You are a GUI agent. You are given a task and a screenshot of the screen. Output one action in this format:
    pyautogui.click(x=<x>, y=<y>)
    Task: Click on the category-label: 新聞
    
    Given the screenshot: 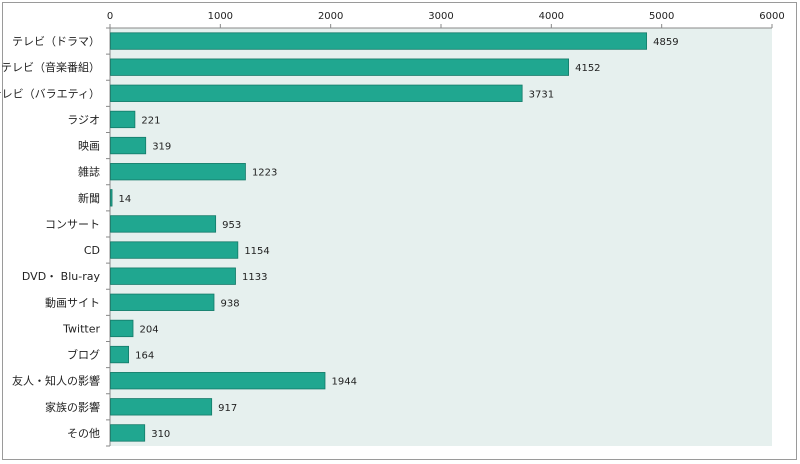 What is the action you would take?
    pyautogui.click(x=89, y=198)
    